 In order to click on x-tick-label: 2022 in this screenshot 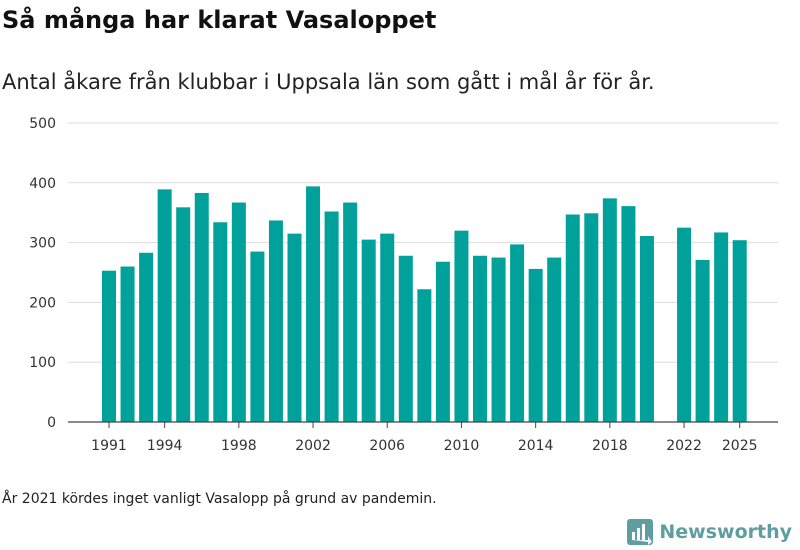, I will do `click(684, 446)`.